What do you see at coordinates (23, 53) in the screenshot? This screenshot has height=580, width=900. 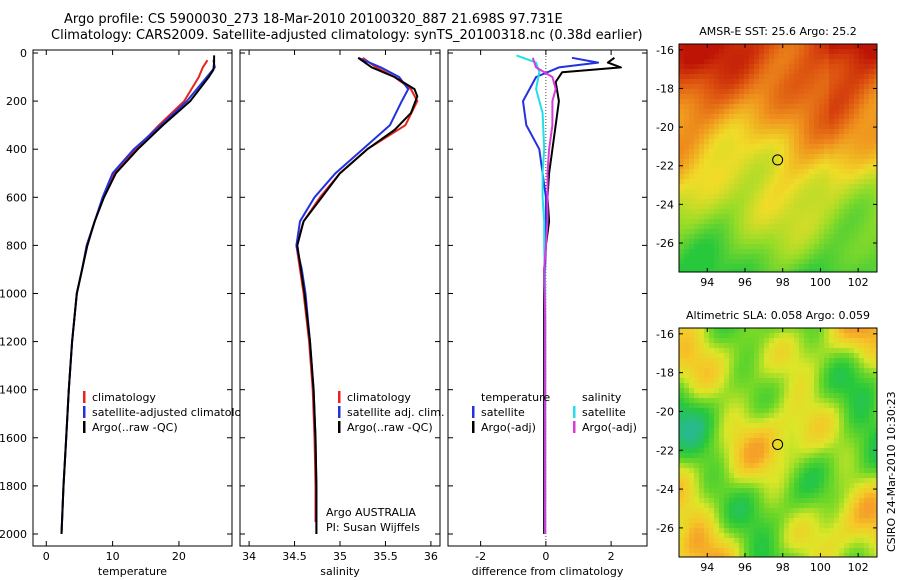 I see `y-tick-label: 0` at bounding box center [23, 53].